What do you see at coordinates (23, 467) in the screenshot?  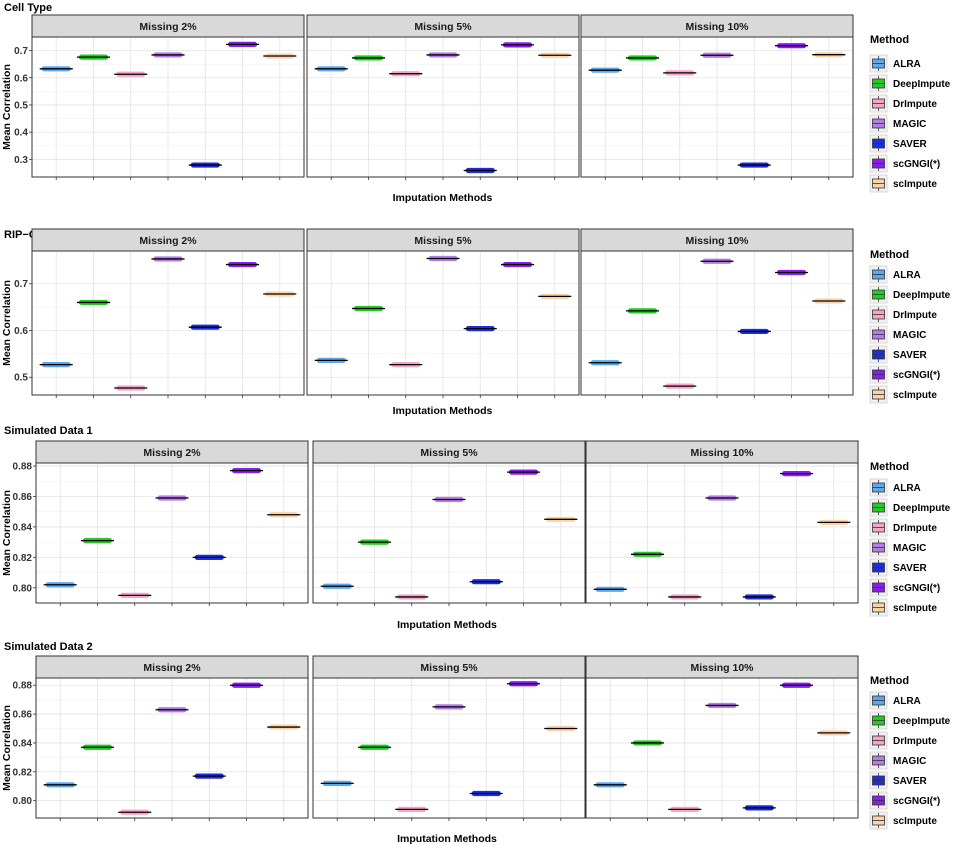 I see `y-tick-label: 0.88` at bounding box center [23, 467].